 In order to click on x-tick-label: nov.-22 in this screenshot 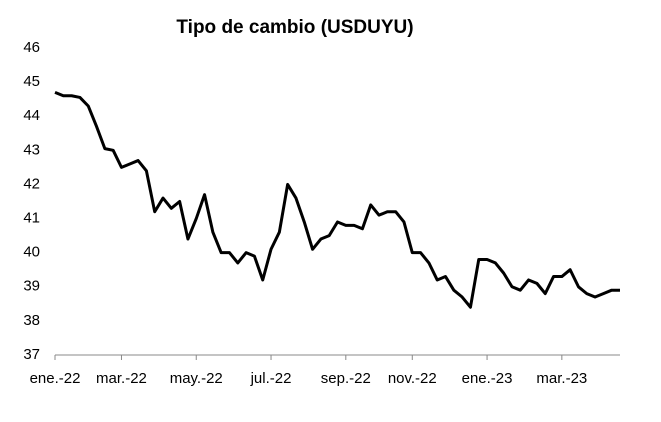, I will do `click(412, 378)`.